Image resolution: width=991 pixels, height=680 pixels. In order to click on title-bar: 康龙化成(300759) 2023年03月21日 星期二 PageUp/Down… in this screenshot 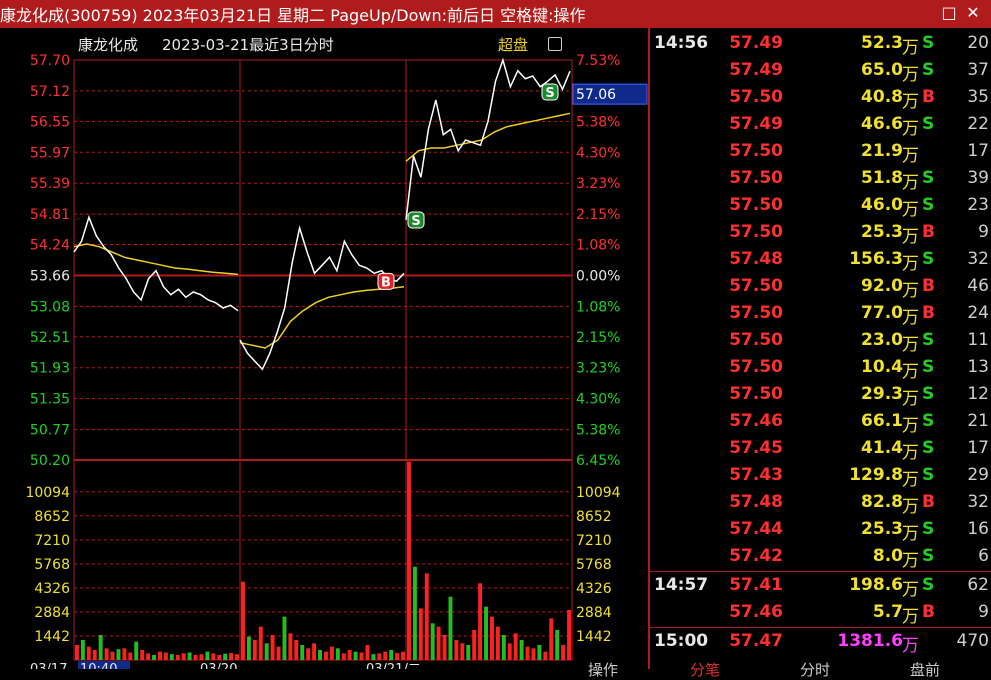, I will do `click(495, 14)`.